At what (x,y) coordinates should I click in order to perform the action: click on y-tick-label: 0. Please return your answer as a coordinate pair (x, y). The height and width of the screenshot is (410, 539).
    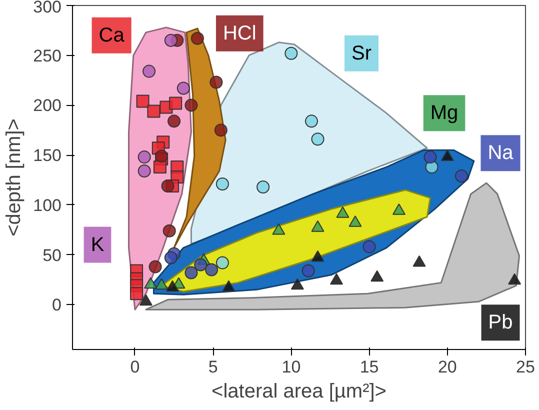
    Looking at the image, I should click on (57, 305).